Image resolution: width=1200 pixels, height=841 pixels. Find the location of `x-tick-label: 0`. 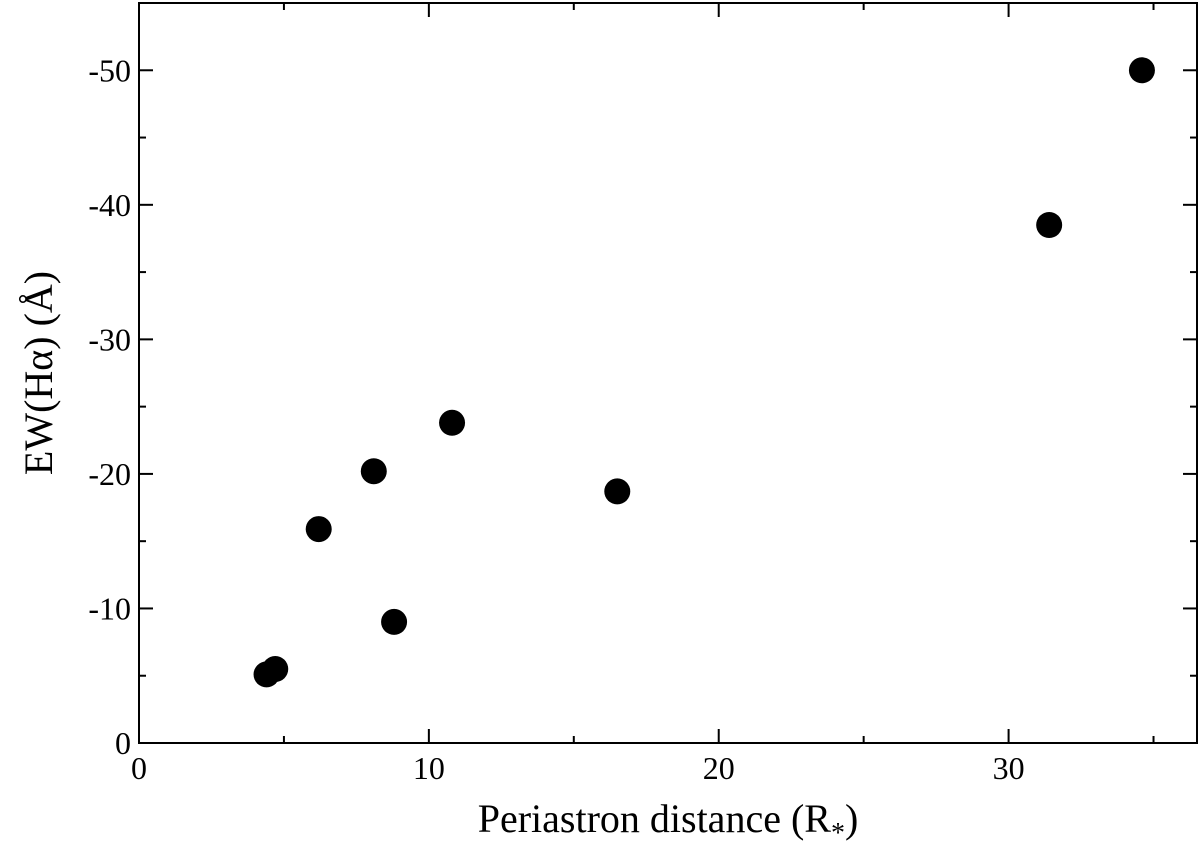

x-tick-label: 0 is located at coordinates (139, 768).